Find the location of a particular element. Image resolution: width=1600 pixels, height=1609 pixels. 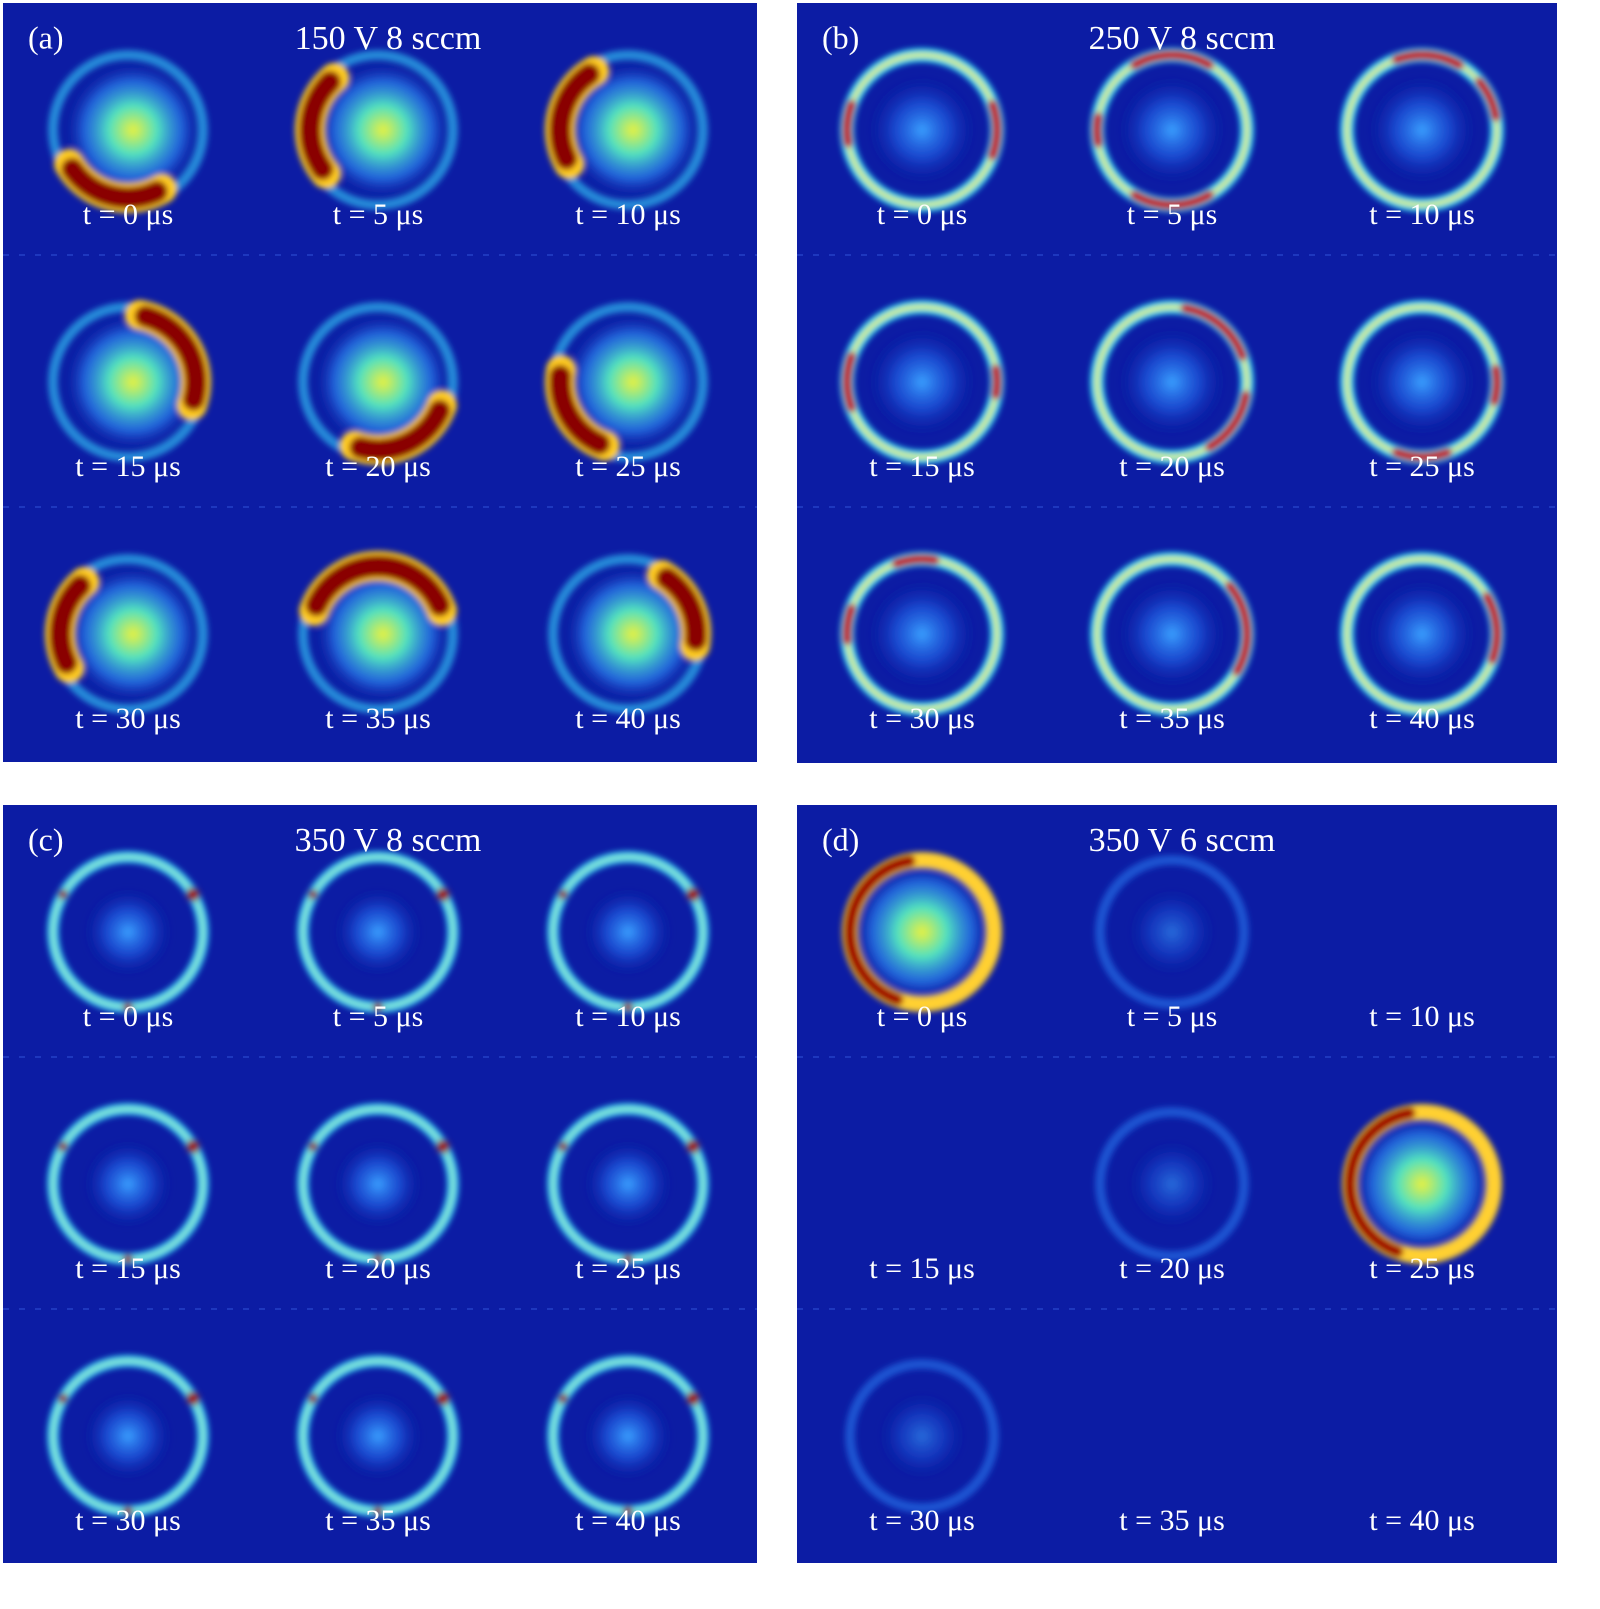

time-label: t = 30 μs is located at coordinates (922, 718).